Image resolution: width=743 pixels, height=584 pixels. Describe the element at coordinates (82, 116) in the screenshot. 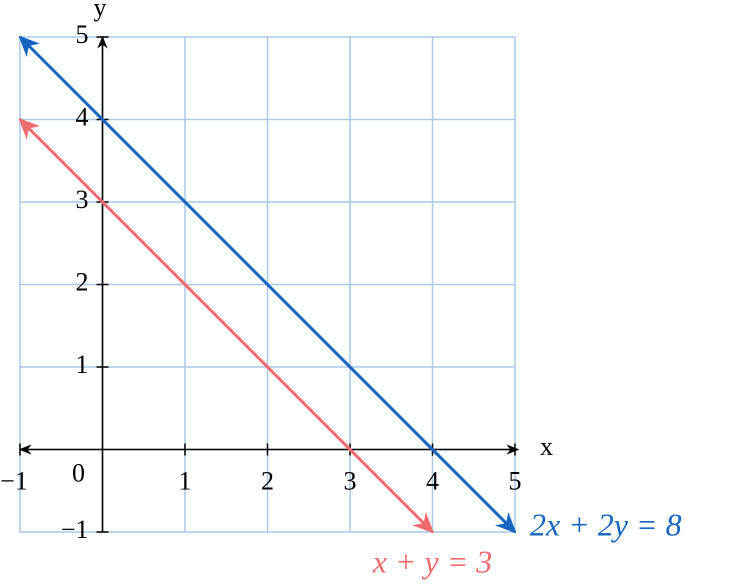

I see `y-tick-label: 4` at that location.